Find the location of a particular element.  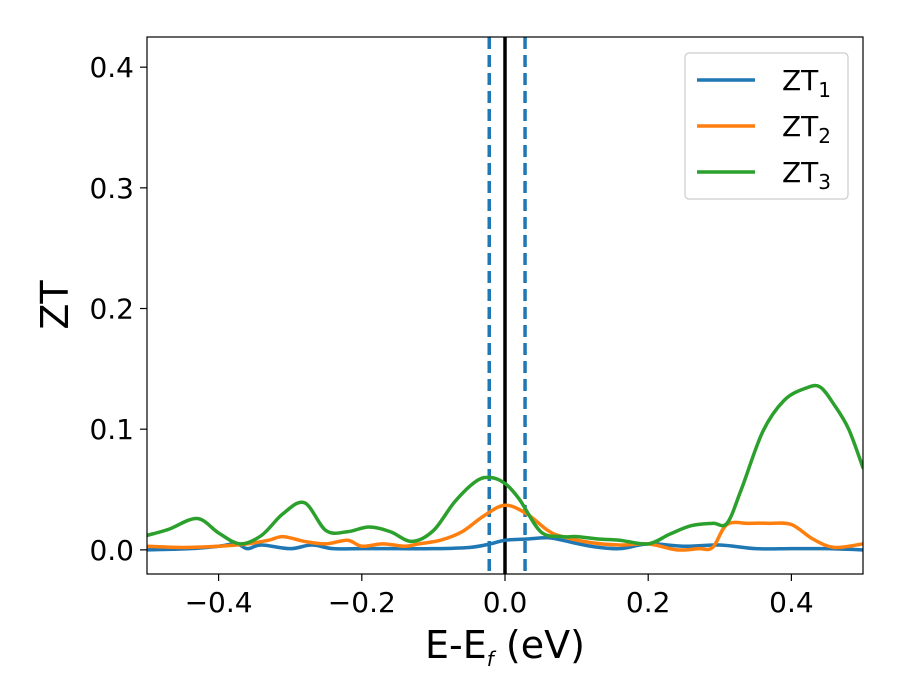

y-axis-ticks: 0.0 0.1 0.2 0.3 0.4 is located at coordinates (118, 309).